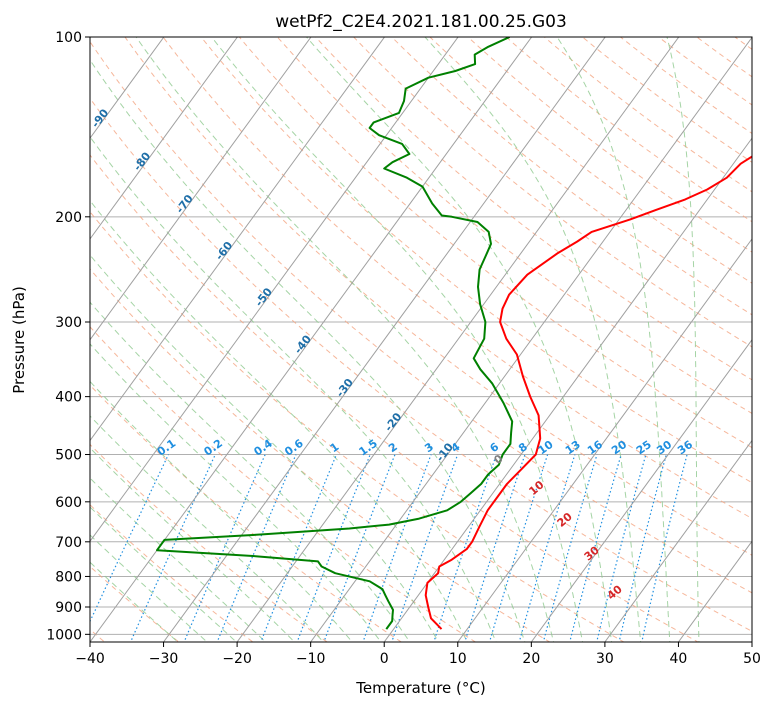  What do you see at coordinates (264, 297) in the screenshot?
I see `isotherm-label: -50` at bounding box center [264, 297].